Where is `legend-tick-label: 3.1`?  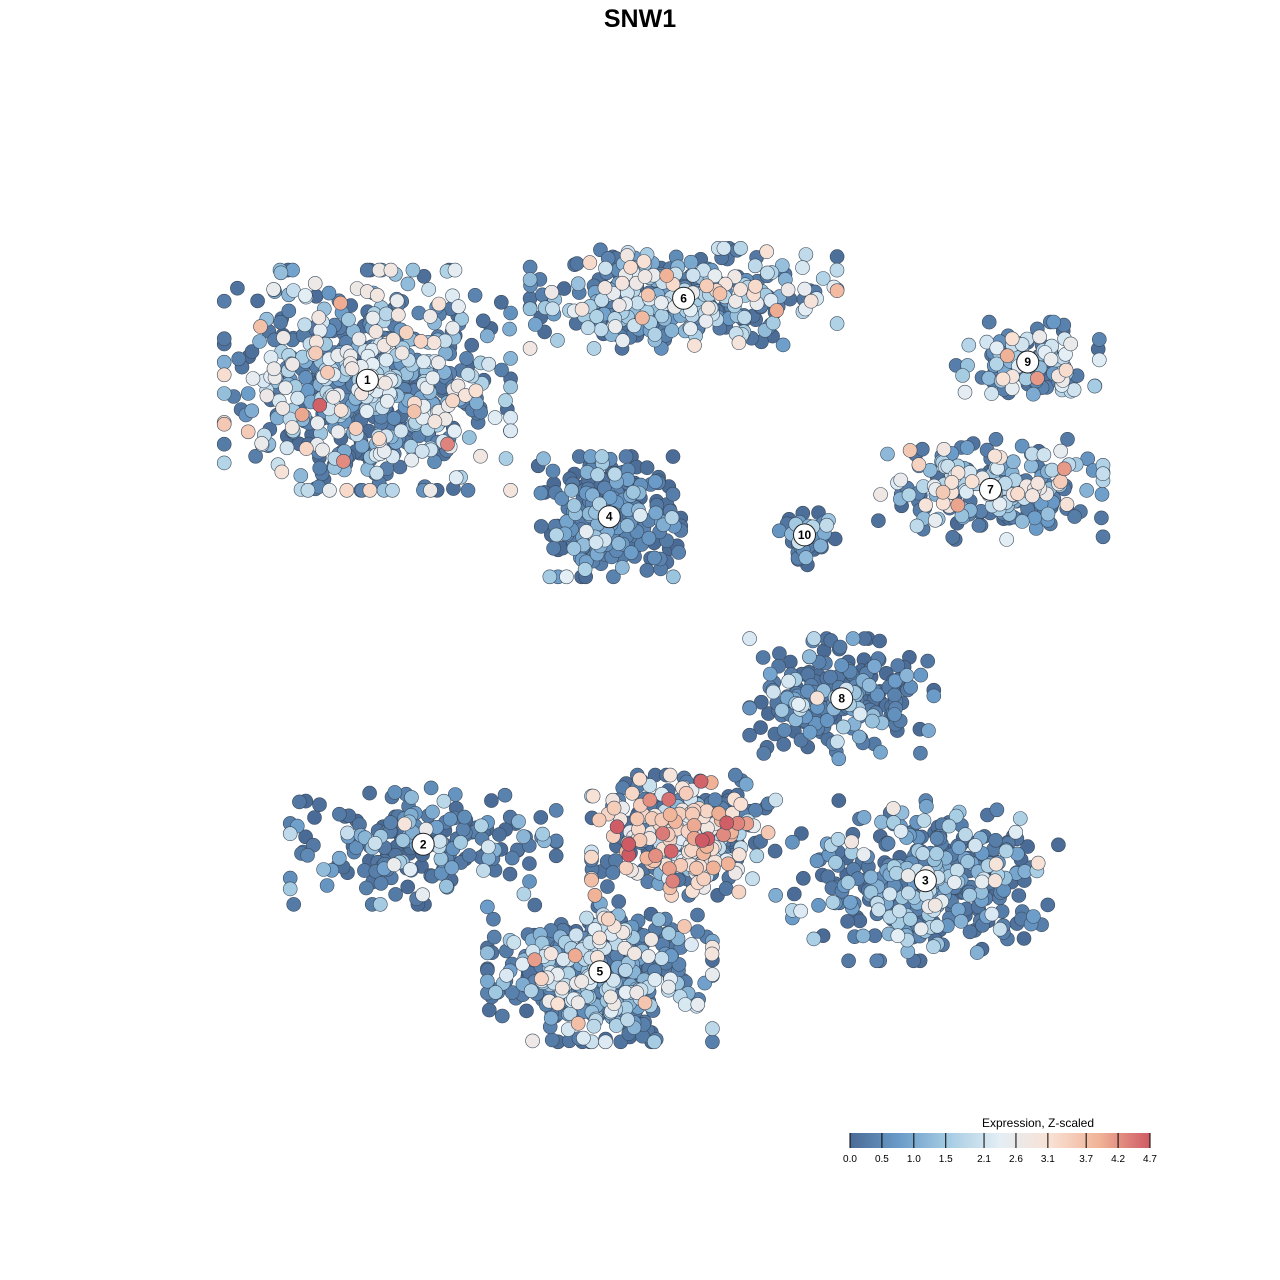
legend-tick-label: 3.1 is located at coordinates (1048, 1159).